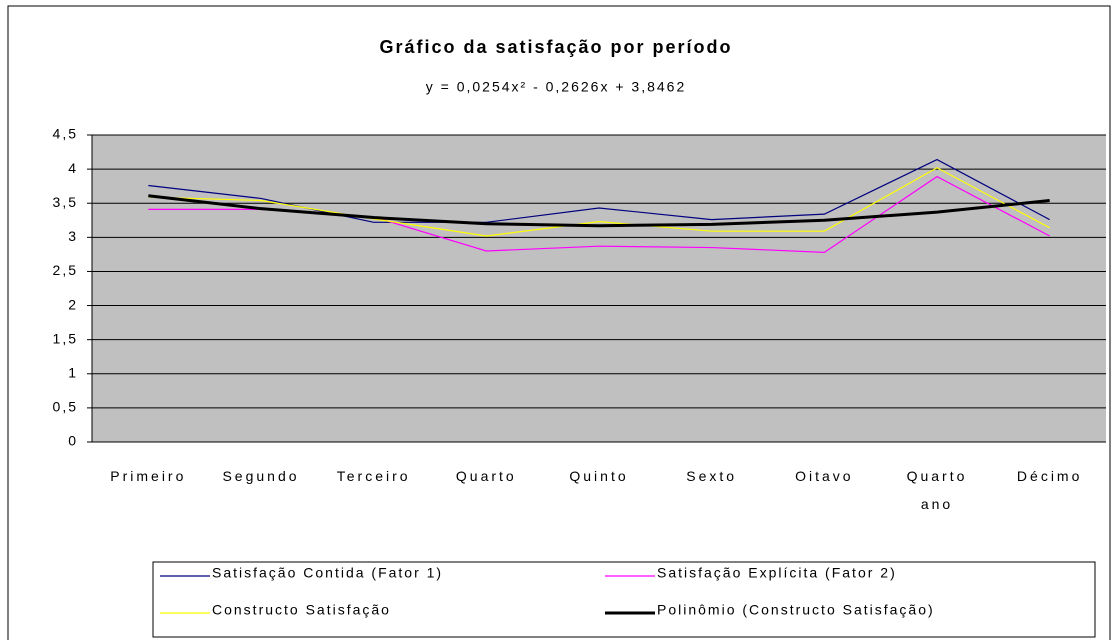 Image resolution: width=1118 pixels, height=640 pixels. I want to click on chart-title: Gráfico da satisfação por período, so click(555, 47).